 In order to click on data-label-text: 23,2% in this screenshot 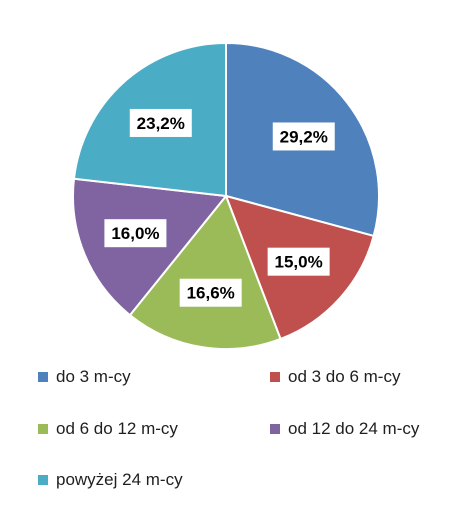, I will do `click(161, 123)`.